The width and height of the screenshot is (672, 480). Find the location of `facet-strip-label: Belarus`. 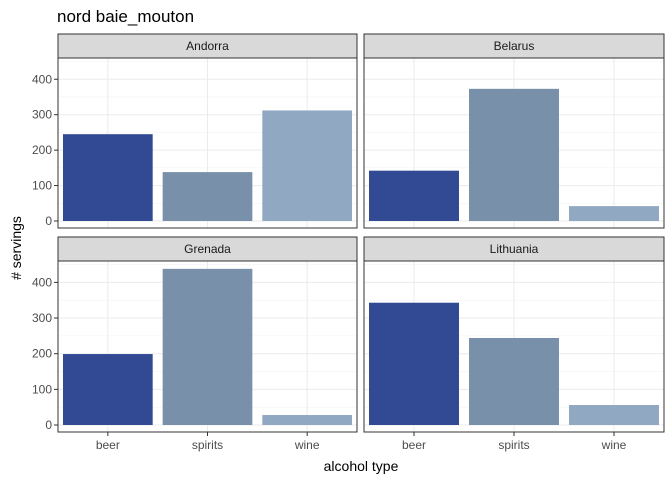

facet-strip-label: Belarus is located at coordinates (514, 46).